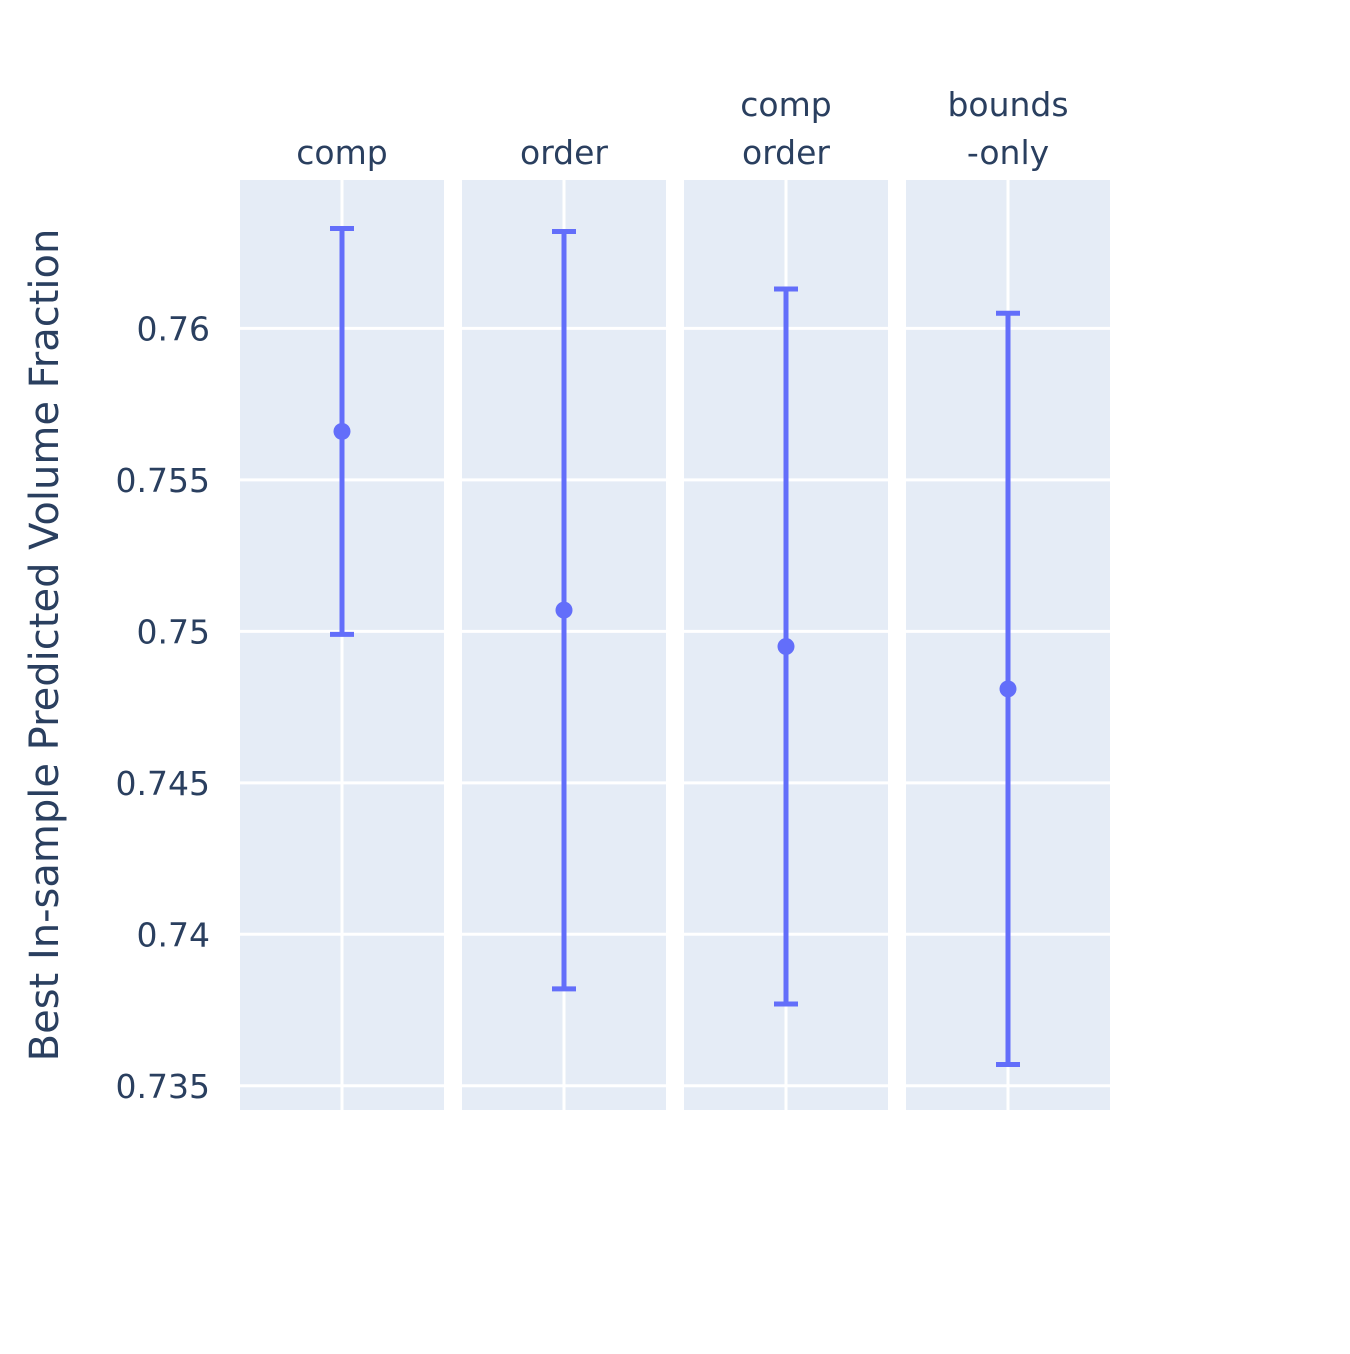 Image resolution: width=1350 pixels, height=1354 pixels. Describe the element at coordinates (45, 645) in the screenshot. I see `y-axis-title: Best In-sample Predicted Volume Fraction` at that location.